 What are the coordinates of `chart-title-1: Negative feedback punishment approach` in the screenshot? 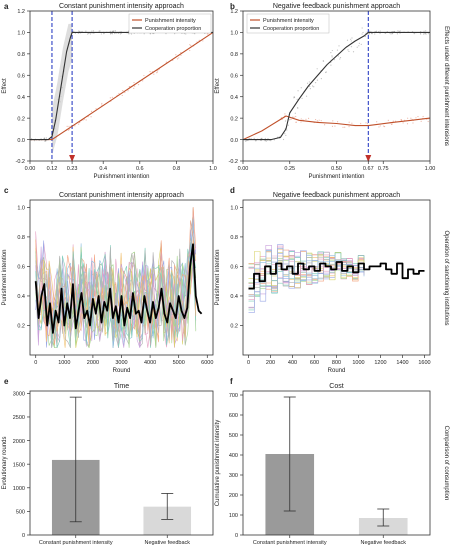 It's located at (336, 6).